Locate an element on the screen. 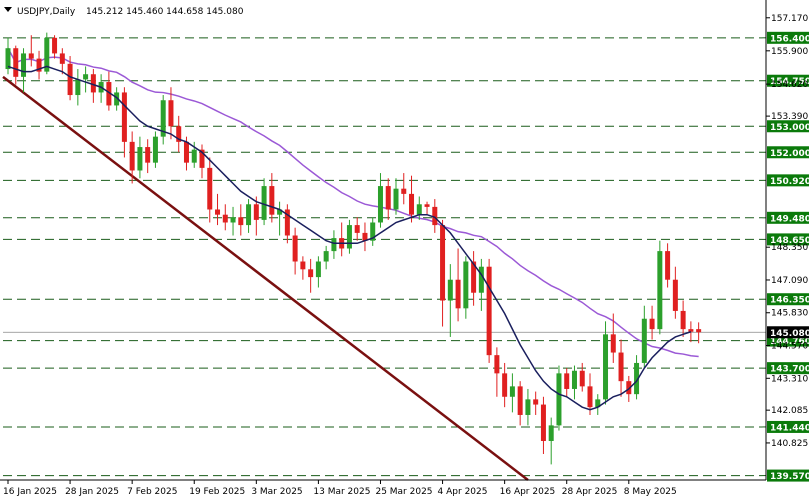 Image resolution: width=812 pixels, height=501 pixels. y-tick-label: 157.170 is located at coordinates (789, 19).